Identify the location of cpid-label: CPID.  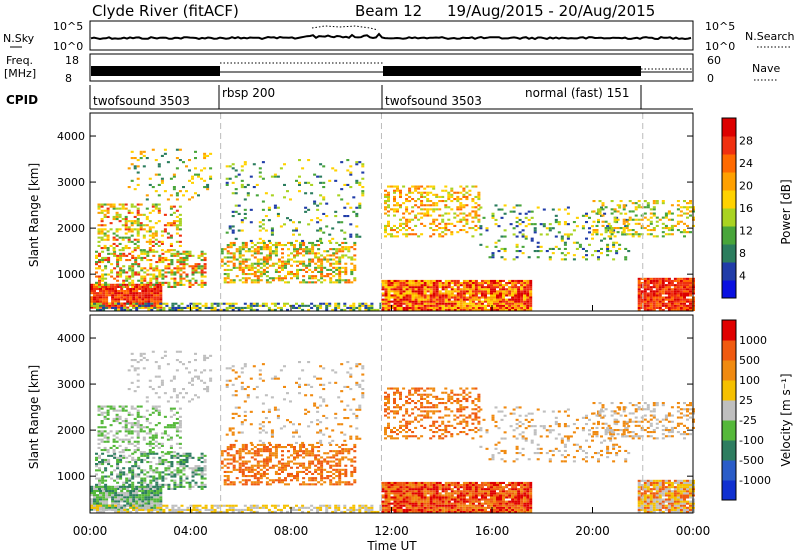
(22, 100).